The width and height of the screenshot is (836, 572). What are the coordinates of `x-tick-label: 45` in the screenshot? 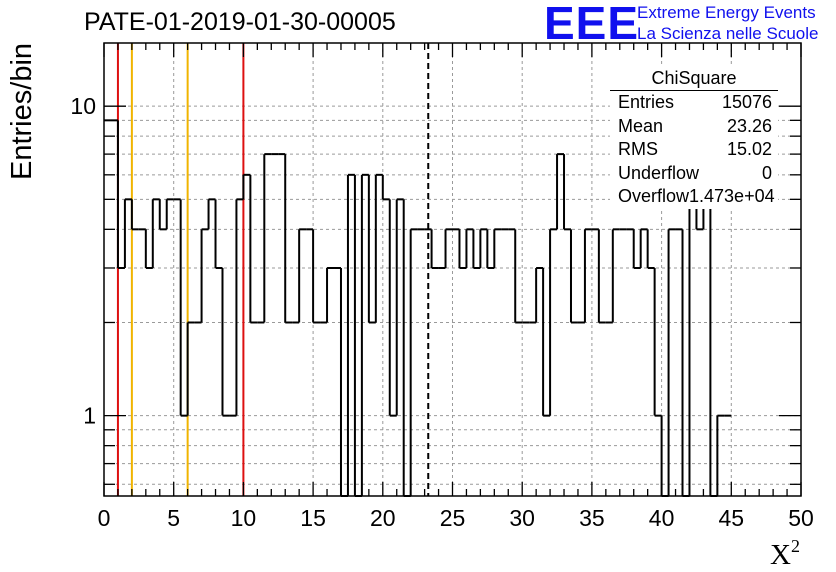 It's located at (732, 518).